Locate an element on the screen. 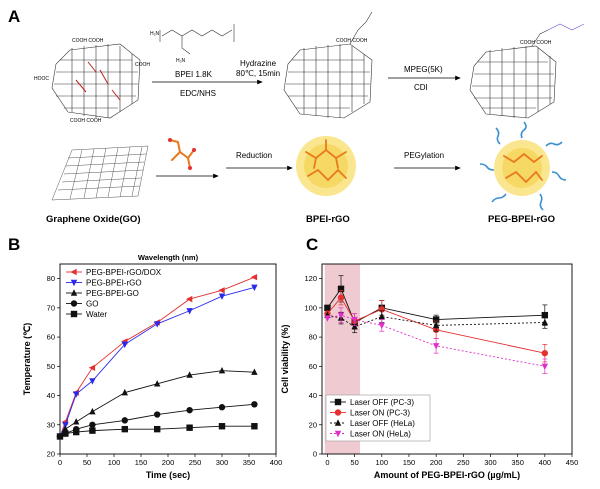 This screenshot has height=489, width=600. bpei-rgo-particle-icon is located at coordinates (326, 166).